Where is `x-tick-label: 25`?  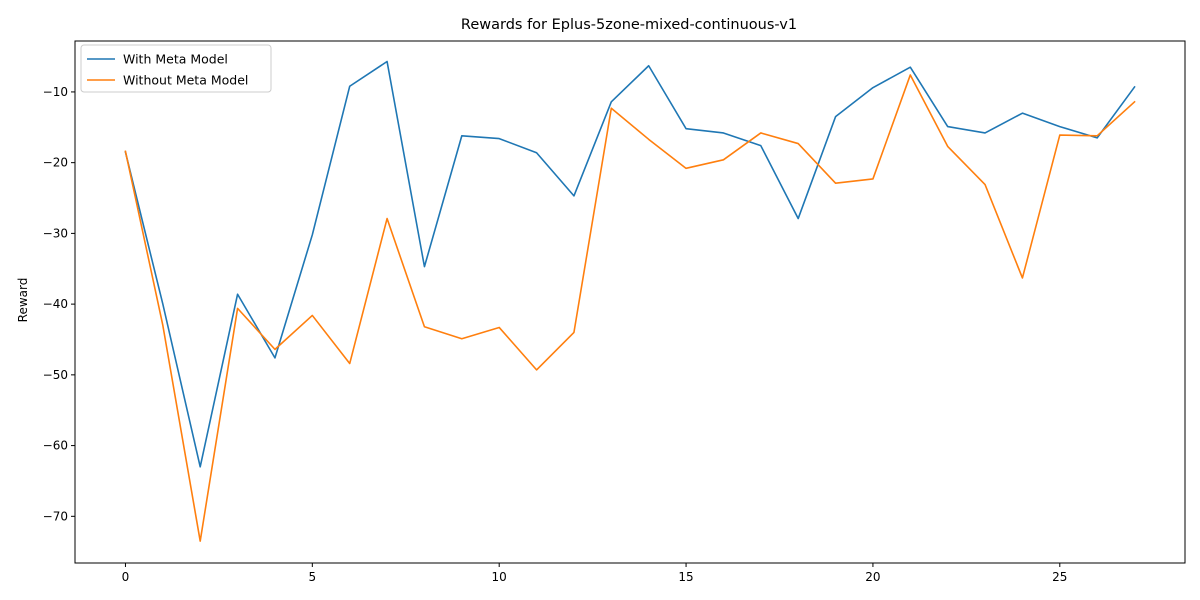
x-tick-label: 25 is located at coordinates (1059, 577).